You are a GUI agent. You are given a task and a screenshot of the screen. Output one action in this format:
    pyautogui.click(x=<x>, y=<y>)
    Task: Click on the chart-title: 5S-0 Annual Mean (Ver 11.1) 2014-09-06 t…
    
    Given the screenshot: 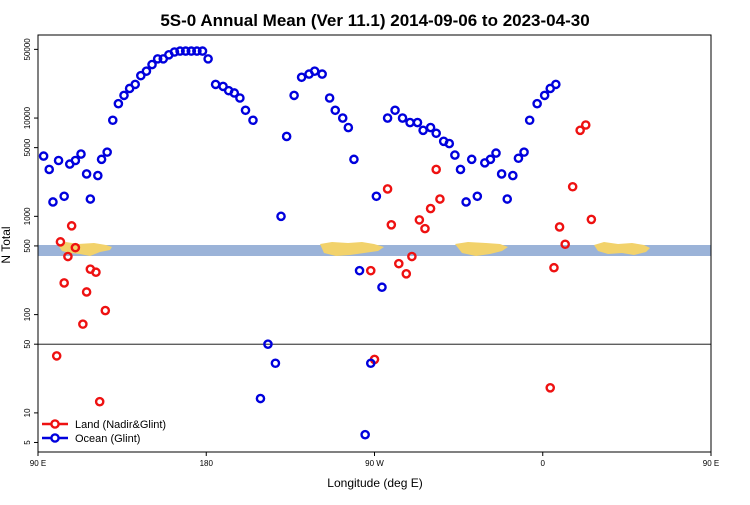 What is the action you would take?
    pyautogui.click(x=374, y=20)
    